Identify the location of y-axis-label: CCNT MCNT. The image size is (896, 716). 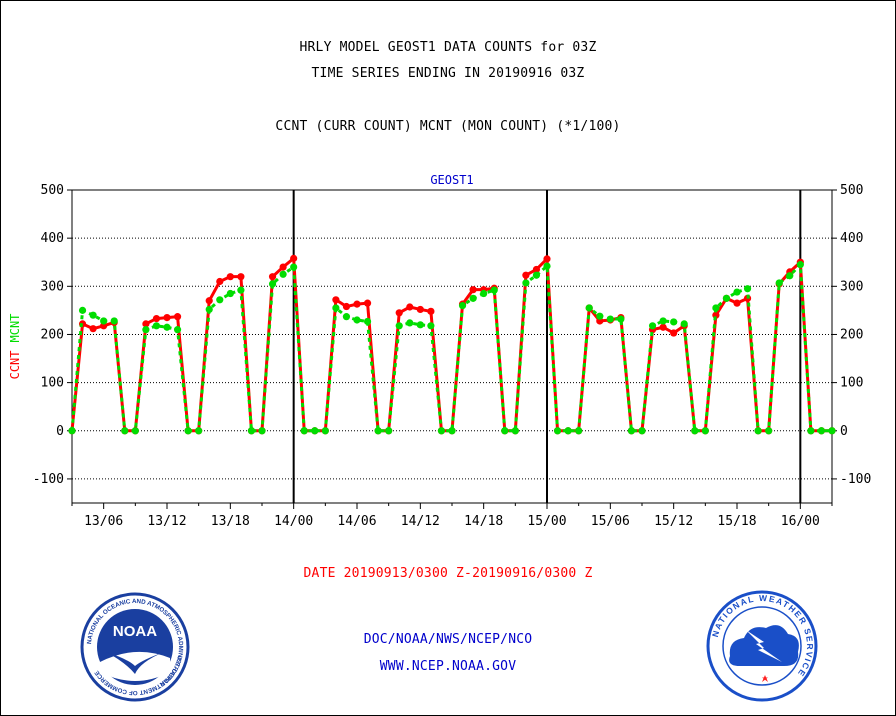
(15, 347).